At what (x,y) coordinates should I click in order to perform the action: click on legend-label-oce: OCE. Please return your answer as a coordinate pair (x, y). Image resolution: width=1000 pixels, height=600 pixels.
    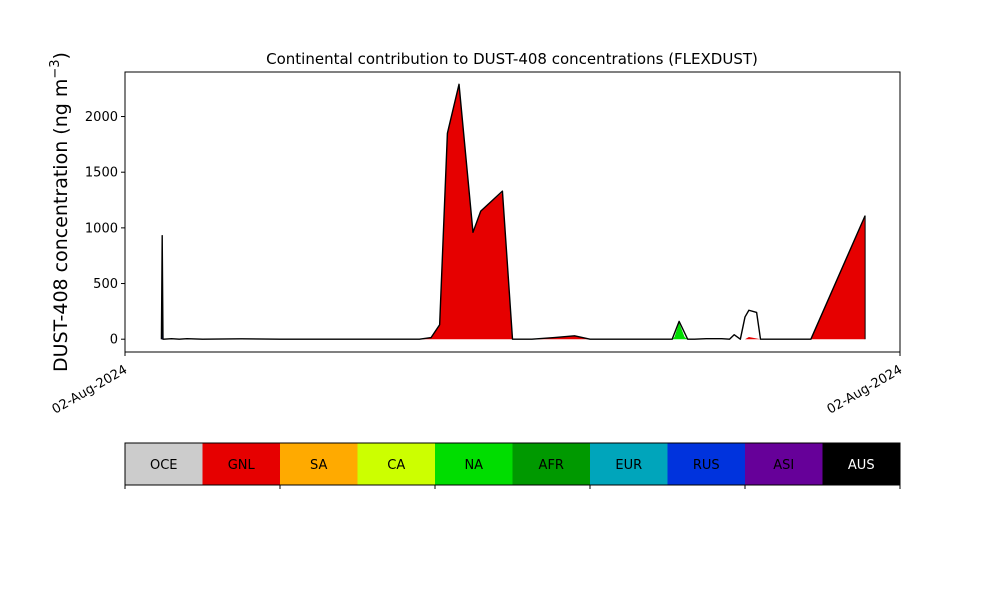
    Looking at the image, I should click on (164, 465).